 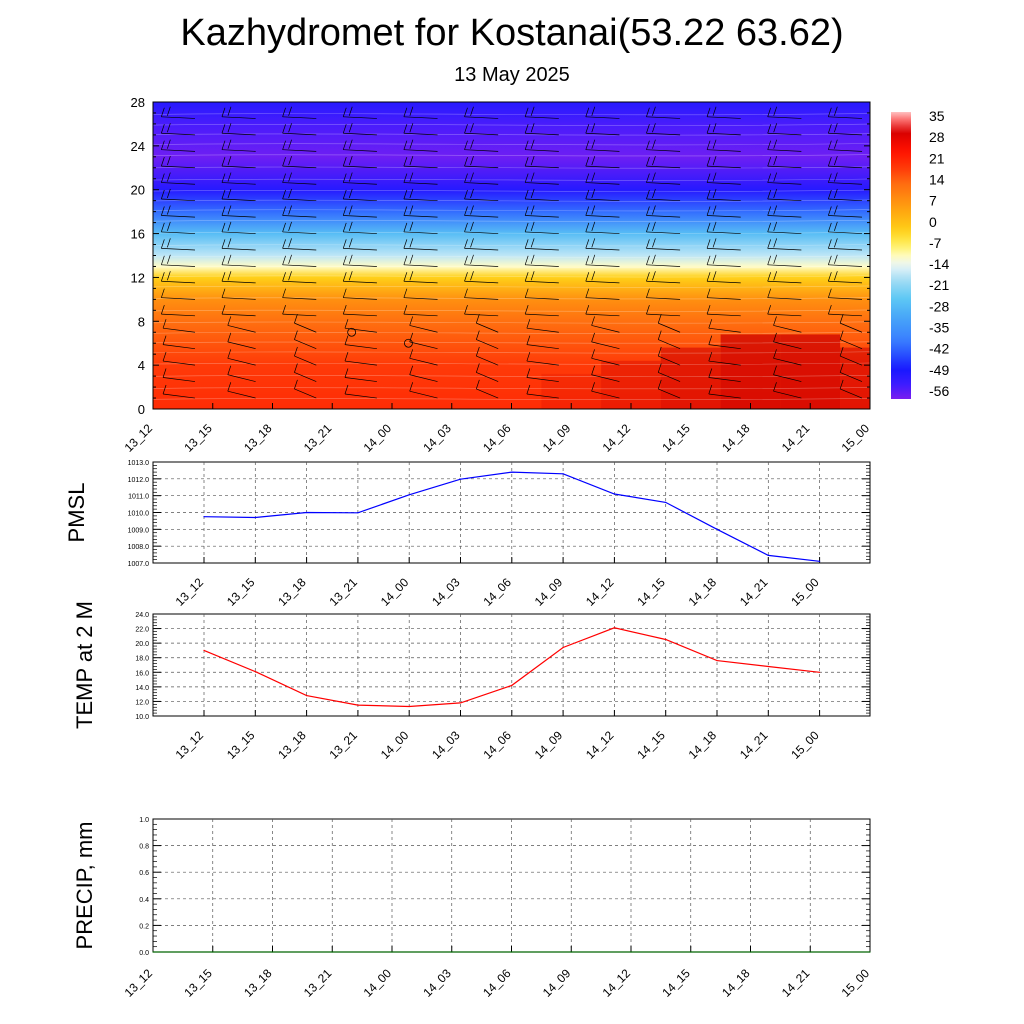 What do you see at coordinates (497, 745) in the screenshot?
I see `x-tick-label: 14_06` at bounding box center [497, 745].